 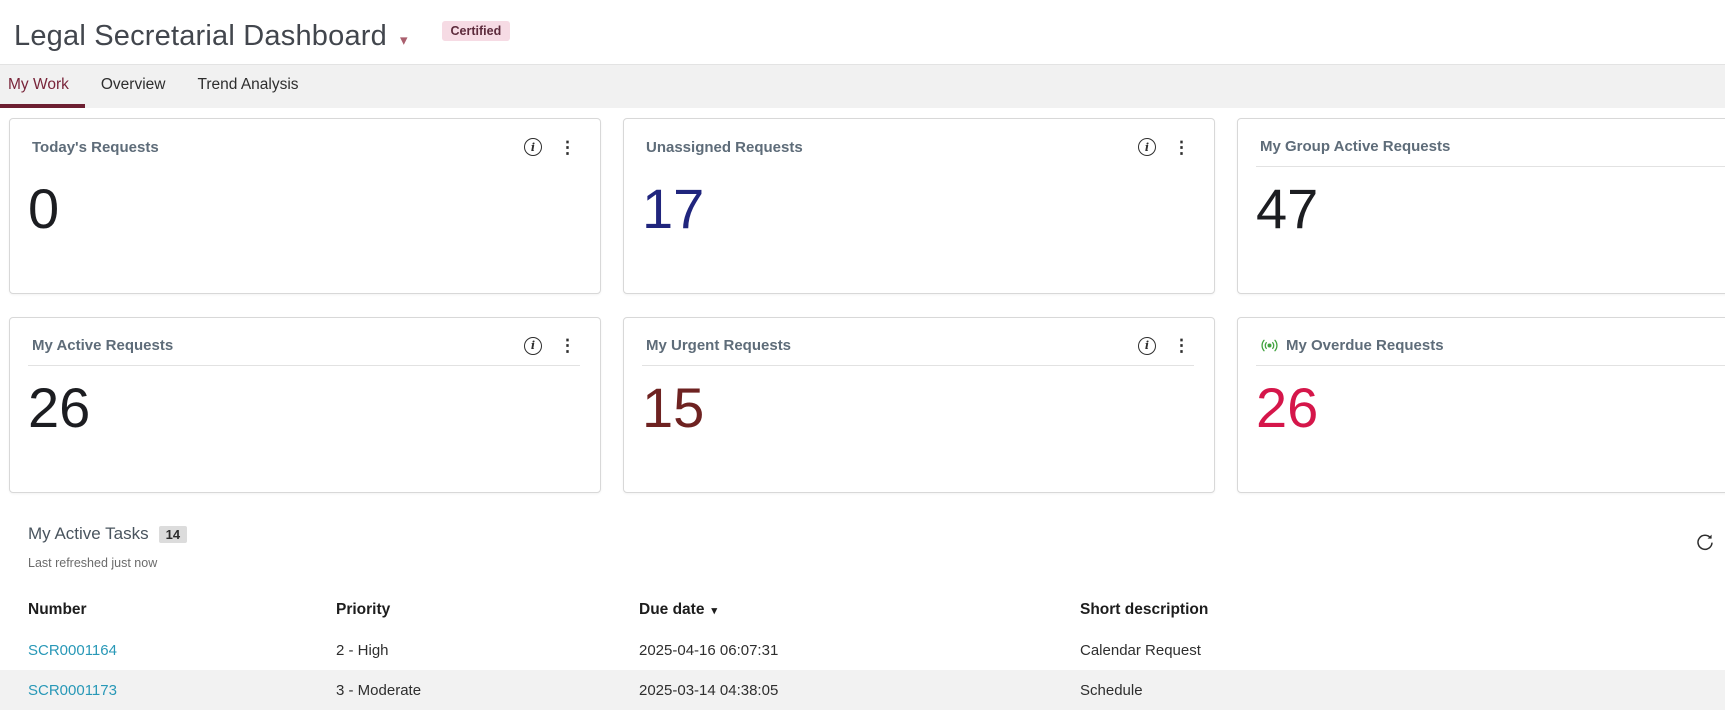 I want to click on kpi-card-unassigned-requests: Unassigned Requests i ⋮ 17, so click(x=919, y=206).